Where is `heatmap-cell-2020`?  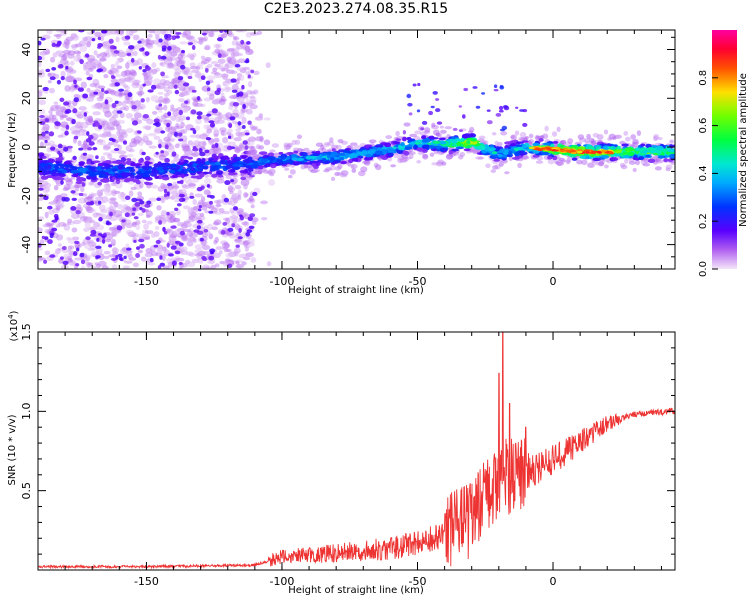
heatmap-cell-2020 is located at coordinates (232, 181).